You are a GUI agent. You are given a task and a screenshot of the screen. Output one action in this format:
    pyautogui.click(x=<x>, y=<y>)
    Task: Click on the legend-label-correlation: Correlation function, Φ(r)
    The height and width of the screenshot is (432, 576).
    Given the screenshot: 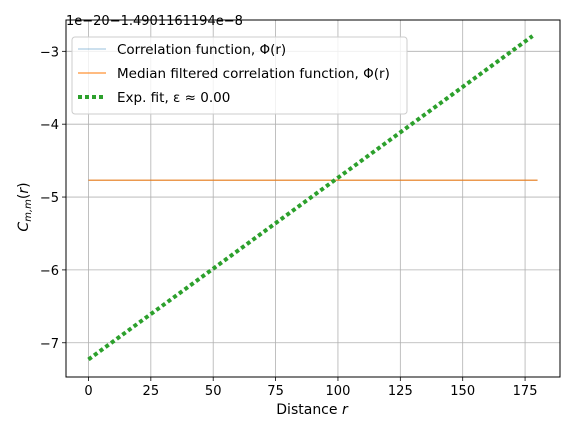 What is the action you would take?
    pyautogui.click(x=201, y=50)
    